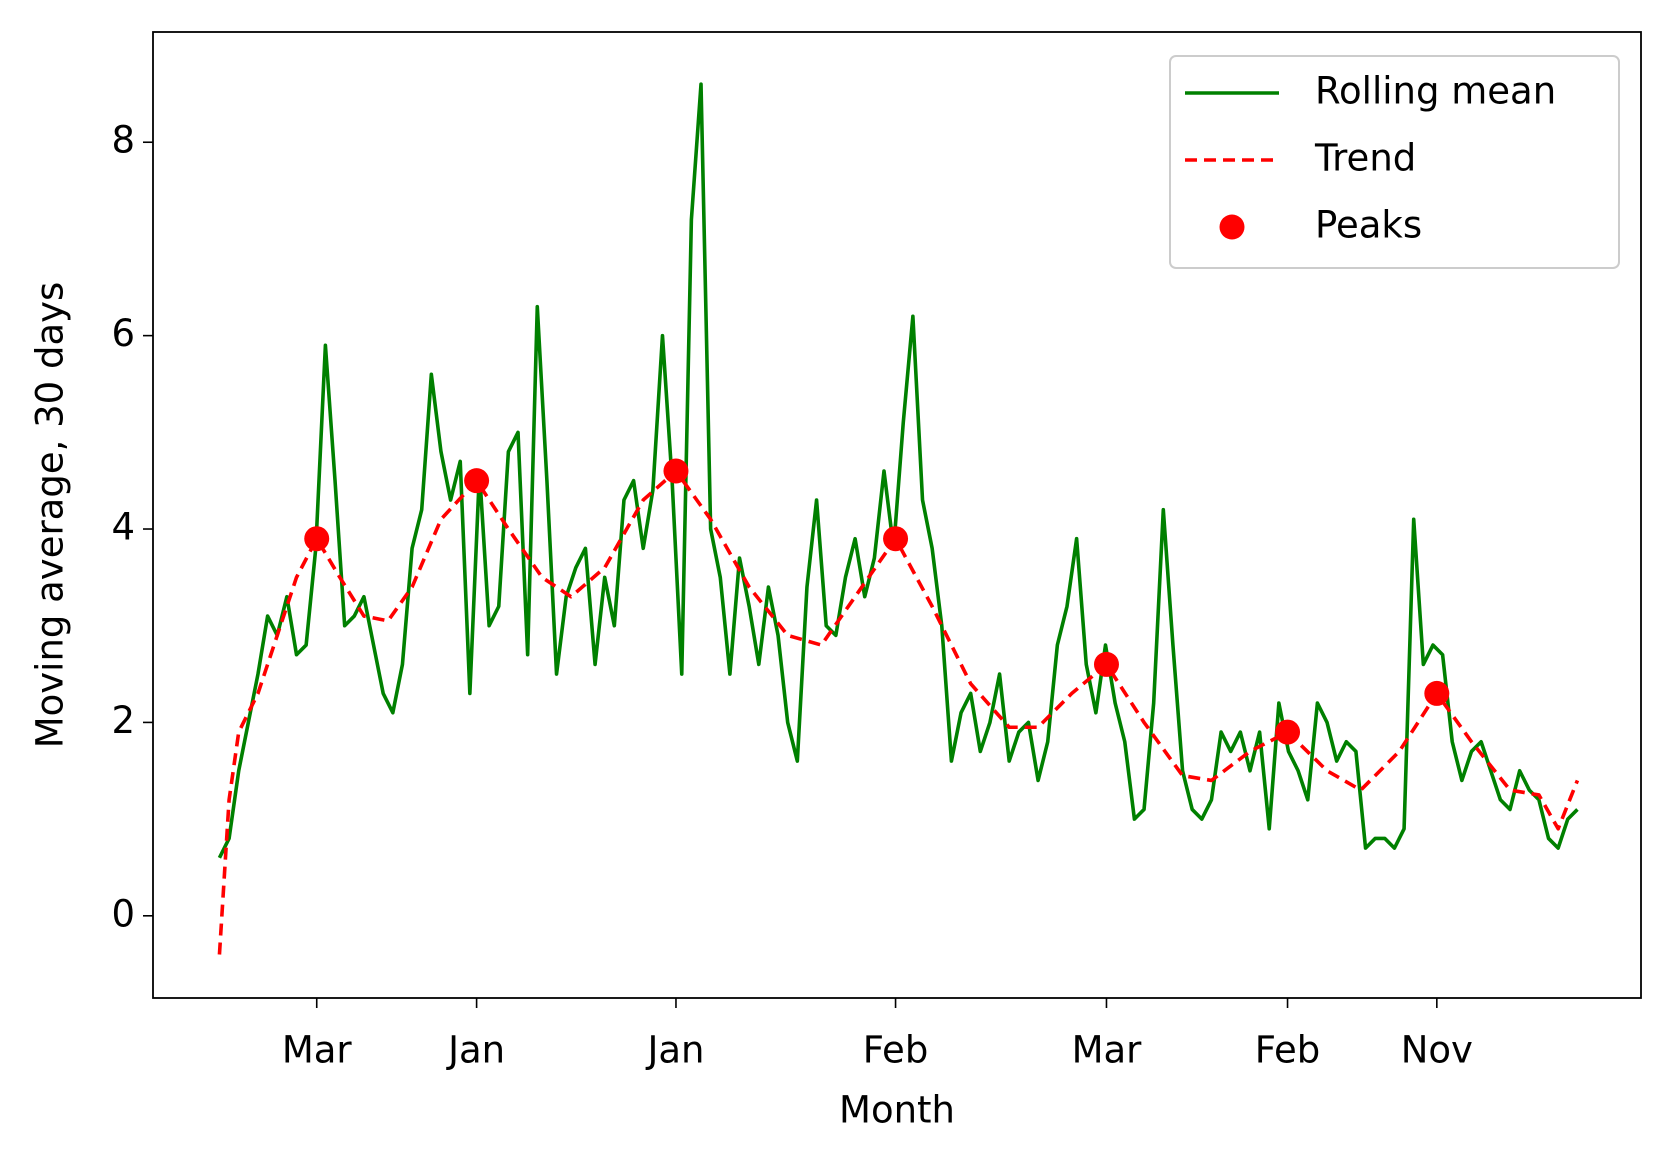 Image resolution: width=1670 pixels, height=1156 pixels. Describe the element at coordinates (1232, 227) in the screenshot. I see `legend-marker` at that location.